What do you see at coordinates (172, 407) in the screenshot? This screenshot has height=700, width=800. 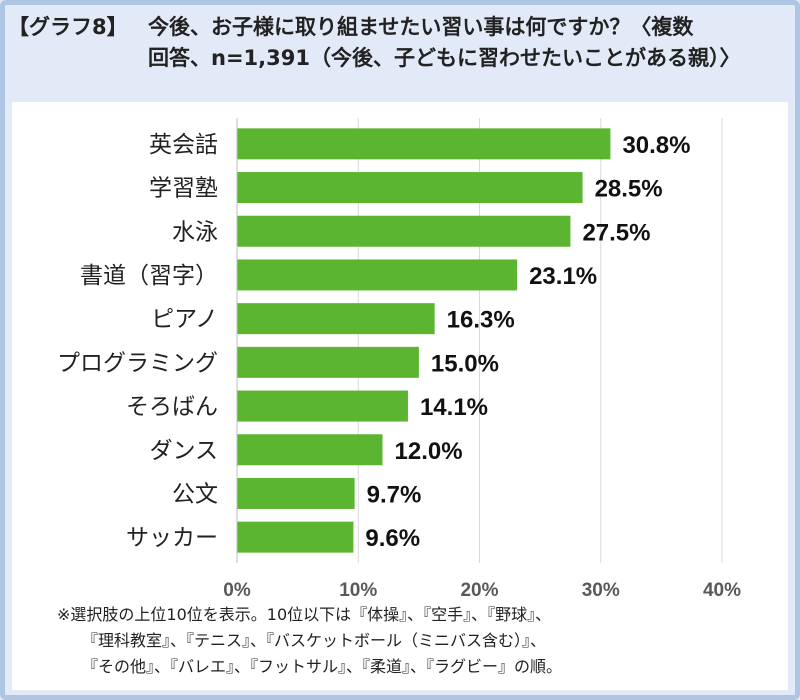 I see `category-label: そろばん` at bounding box center [172, 407].